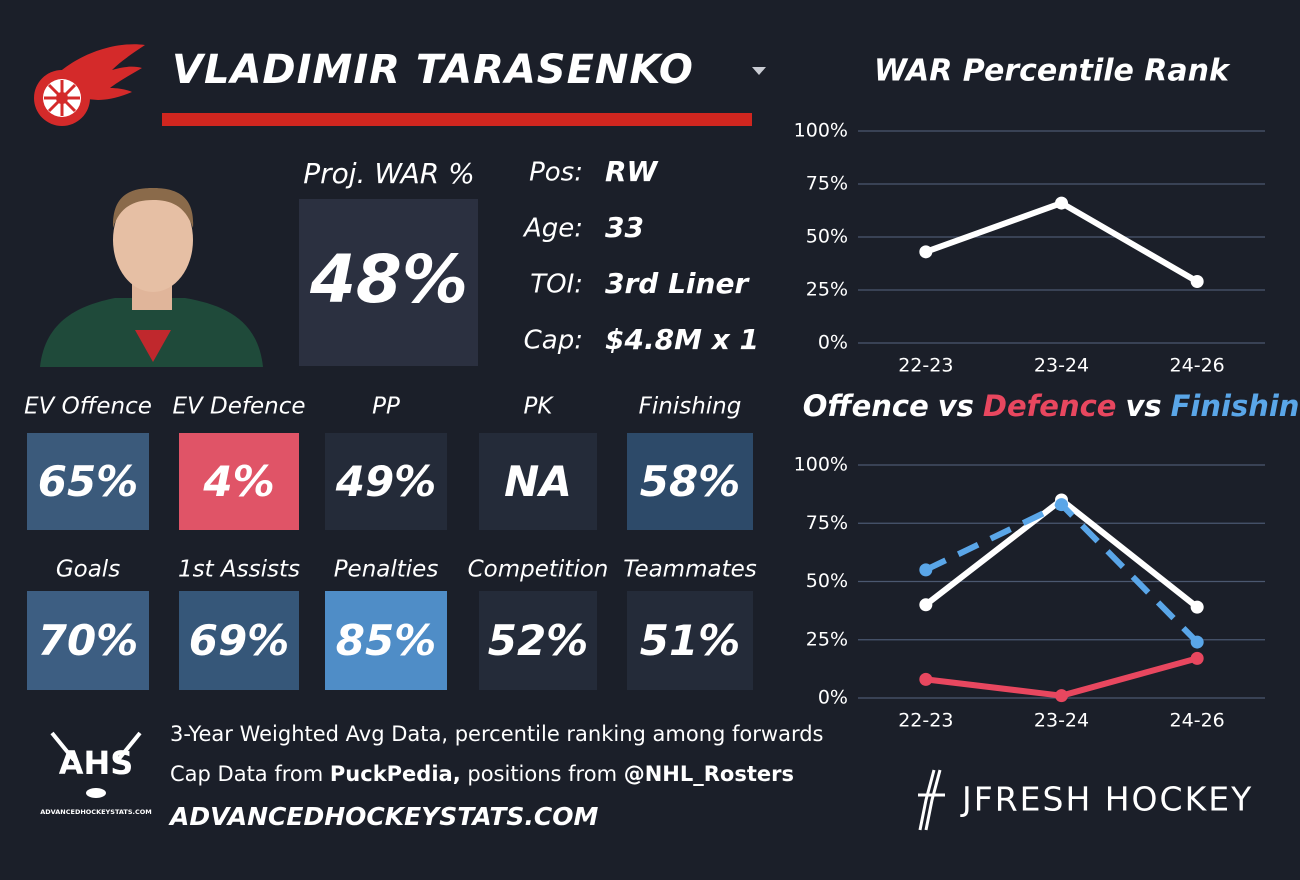  What do you see at coordinates (96, 812) in the screenshot?
I see `ahs-logo-subtitle: ADVANCEDHOCKEYSTATS.COM` at bounding box center [96, 812].